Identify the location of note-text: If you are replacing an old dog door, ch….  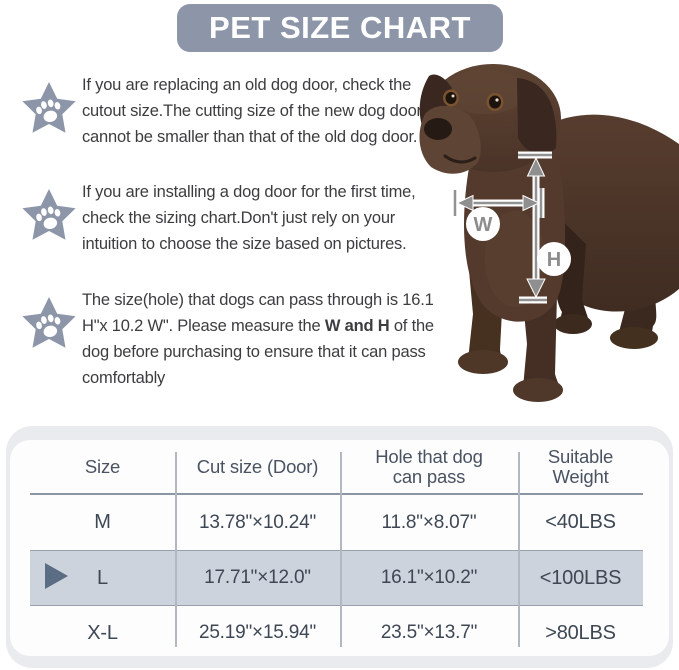
(260, 111).